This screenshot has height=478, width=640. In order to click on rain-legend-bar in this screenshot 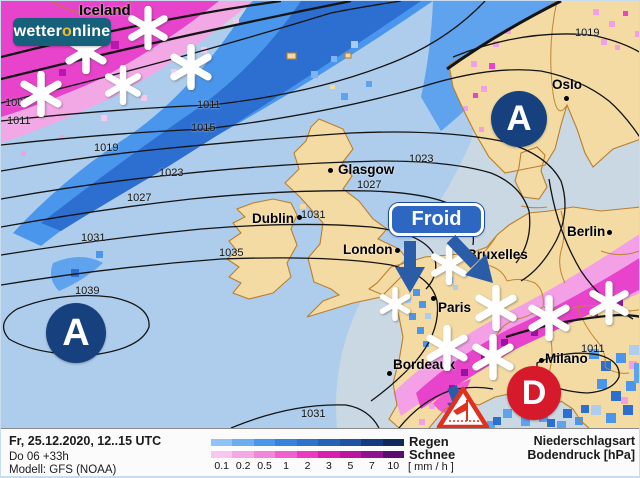, I will do `click(307, 442)`.